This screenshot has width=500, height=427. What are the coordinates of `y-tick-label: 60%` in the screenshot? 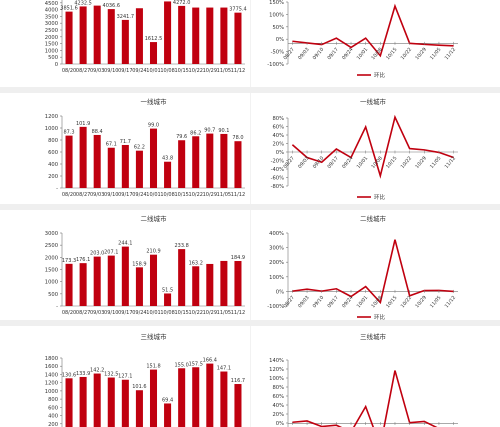 It's located at (278, 397).